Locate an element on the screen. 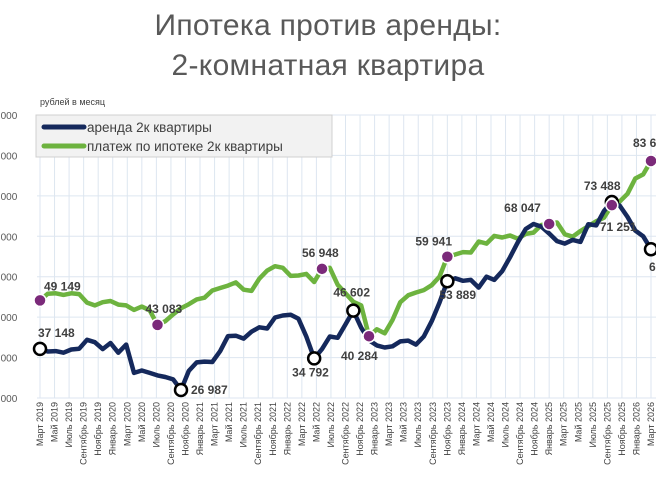  chart-title-line-1: Ипотека против аренды: is located at coordinates (328, 25).